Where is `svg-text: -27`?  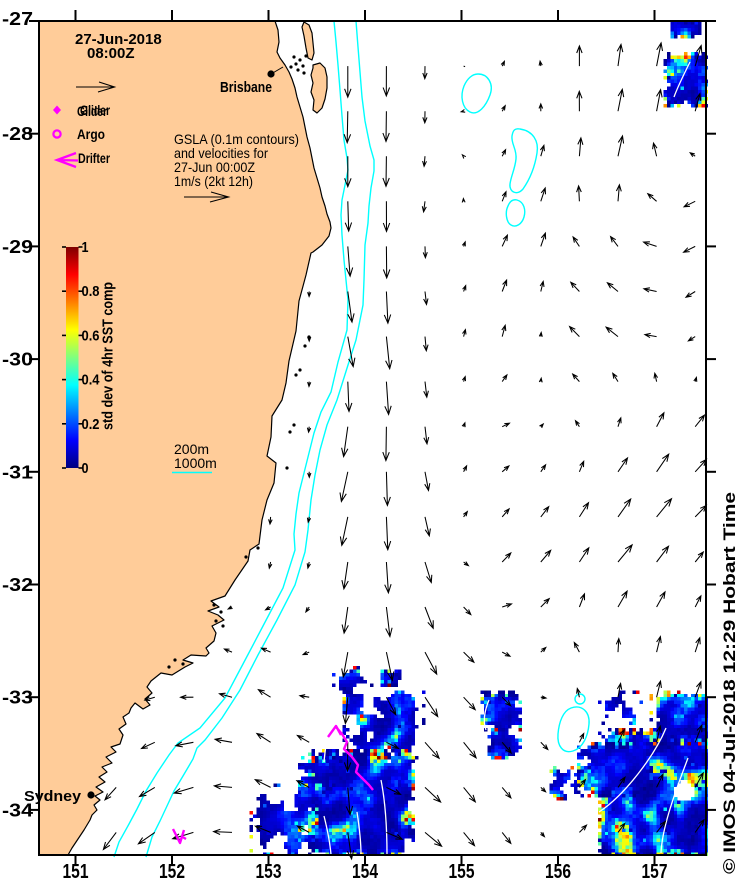
svg-text: -27 is located at coordinates (17, 18).